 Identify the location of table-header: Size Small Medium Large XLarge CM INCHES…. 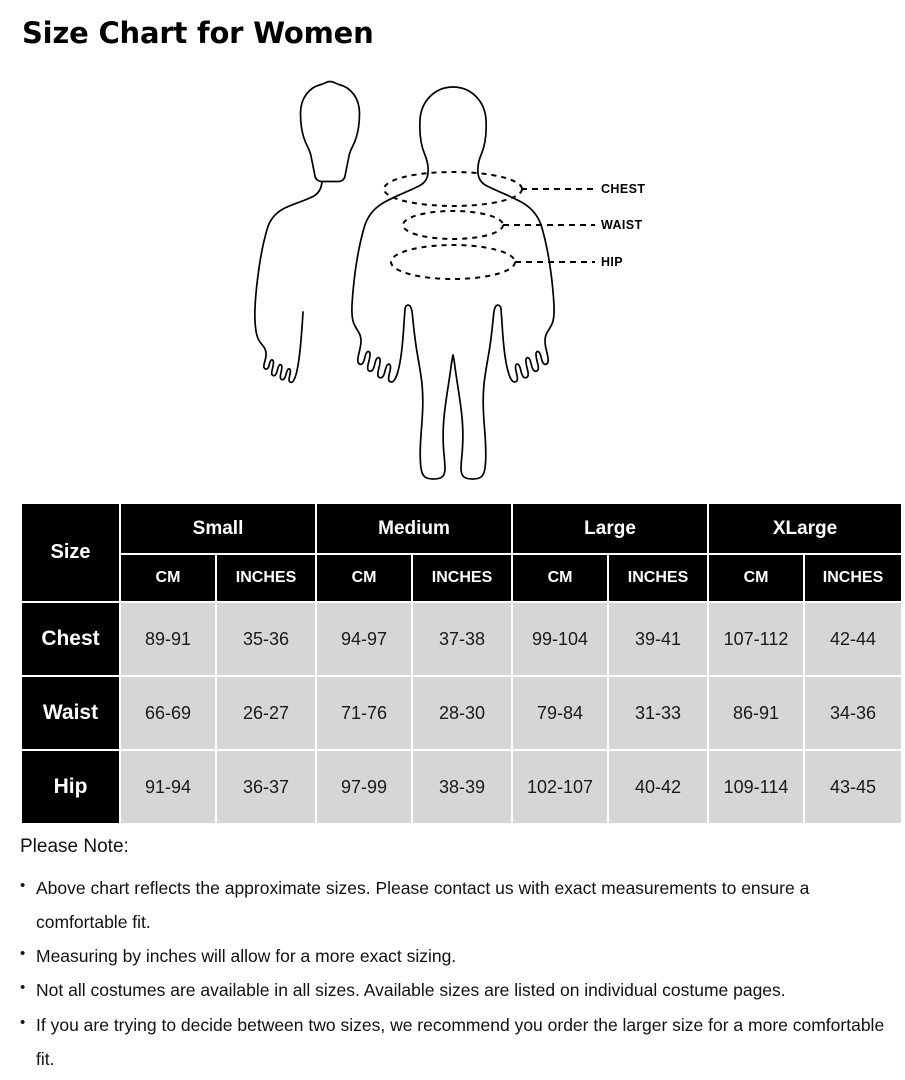
(462, 552).